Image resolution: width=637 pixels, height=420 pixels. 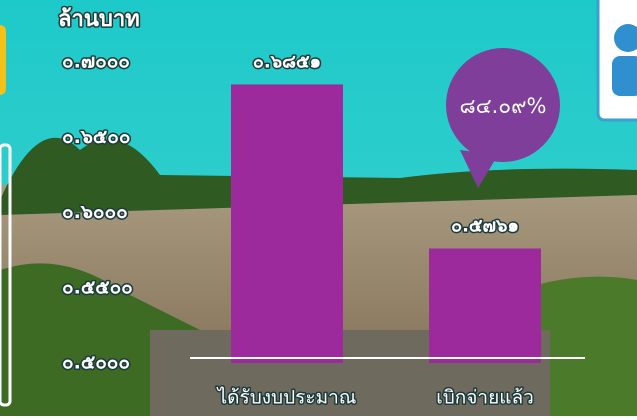 I want to click on value-label: ๐.๖๘๕๑, so click(x=287, y=61).